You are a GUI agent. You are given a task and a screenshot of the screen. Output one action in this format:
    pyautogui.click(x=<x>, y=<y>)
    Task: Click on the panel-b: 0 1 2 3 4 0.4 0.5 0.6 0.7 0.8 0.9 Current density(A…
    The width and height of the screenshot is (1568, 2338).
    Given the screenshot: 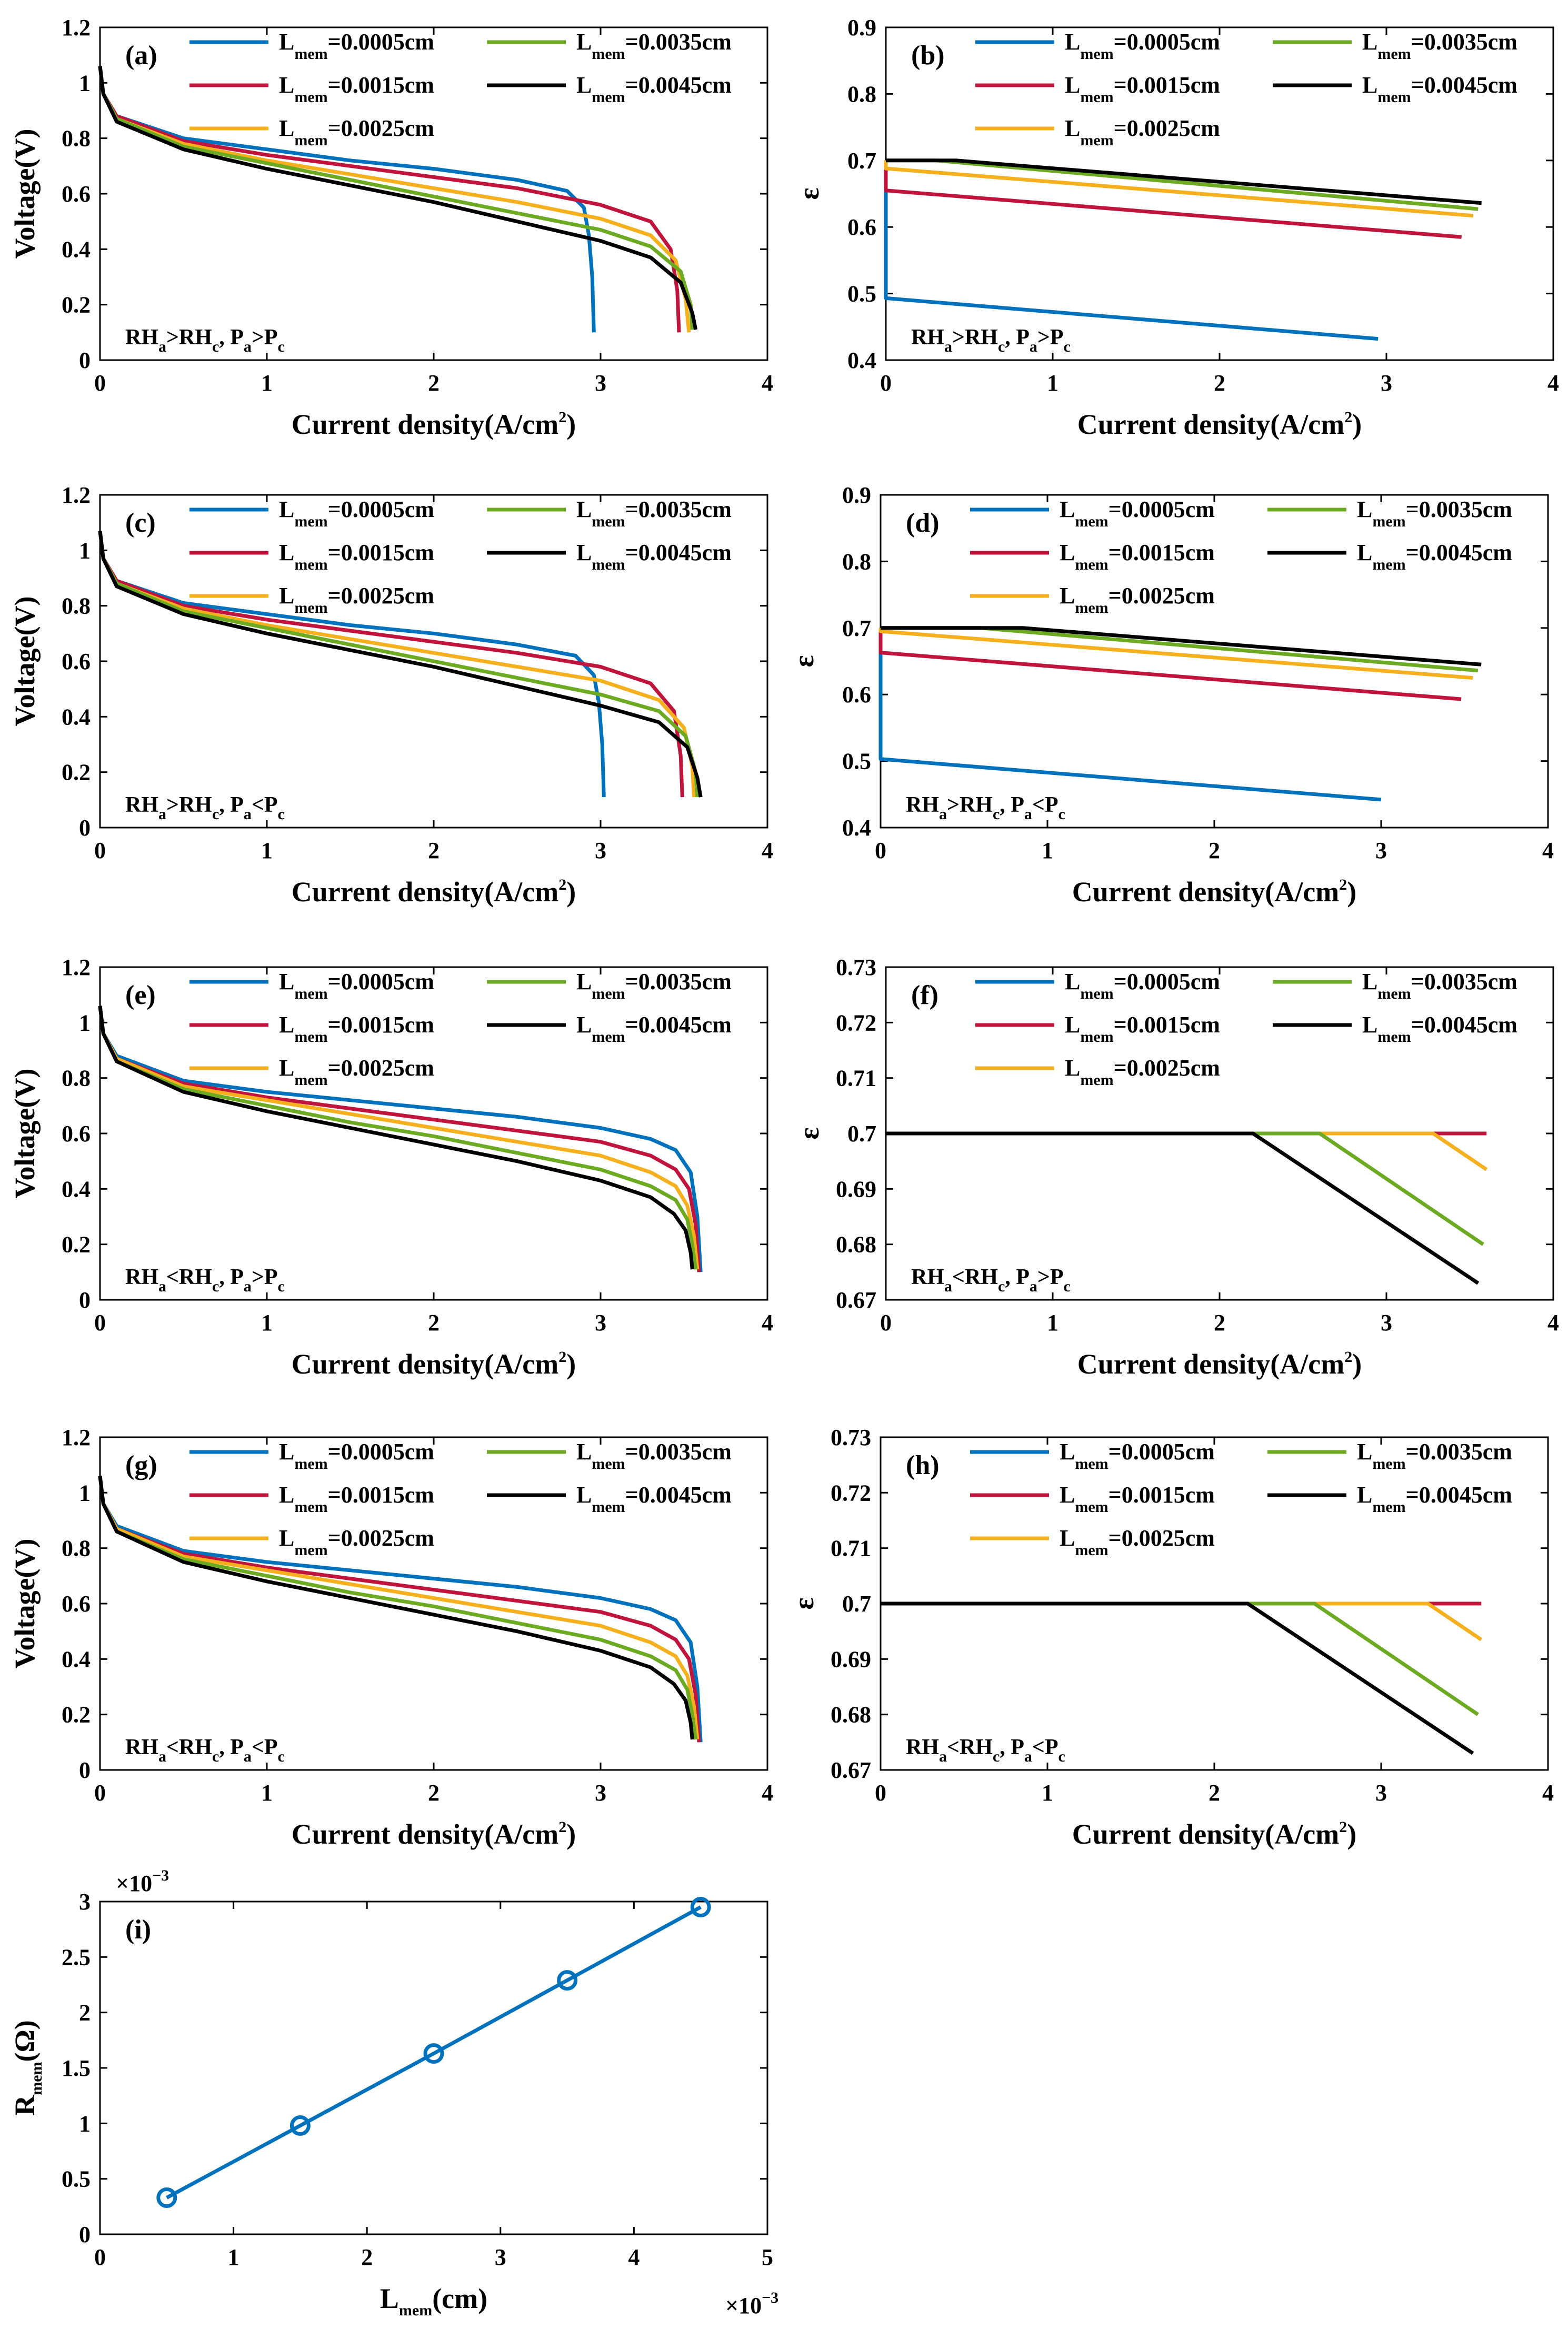 What is the action you would take?
    pyautogui.click(x=1176, y=227)
    